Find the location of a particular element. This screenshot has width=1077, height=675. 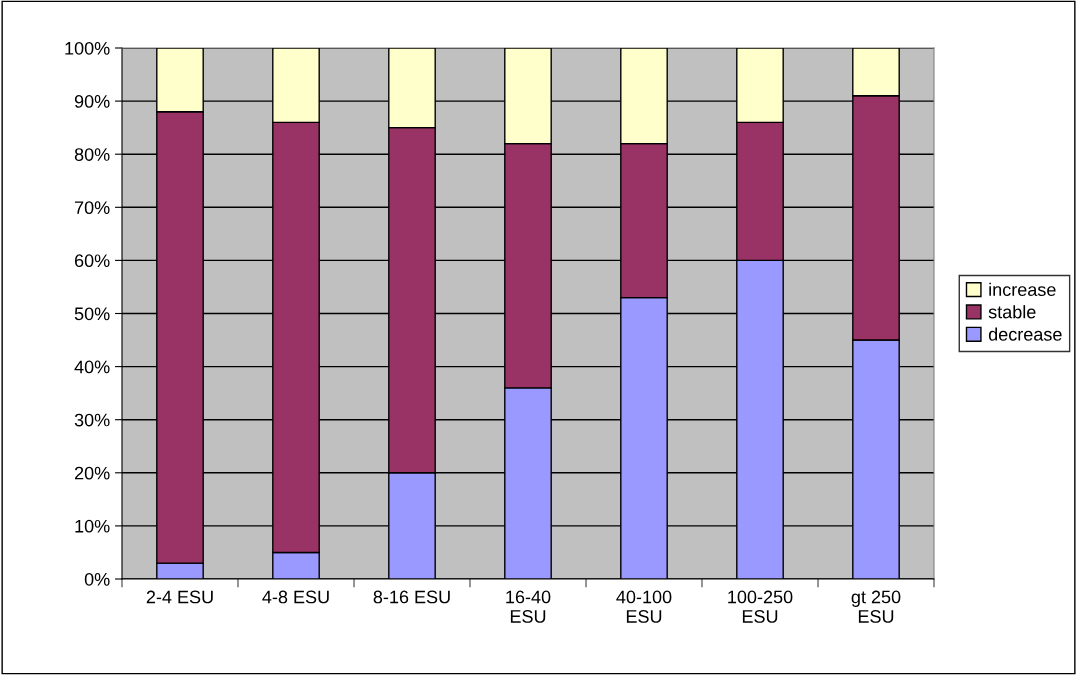

y-tick-label: 80% is located at coordinates (92, 154).